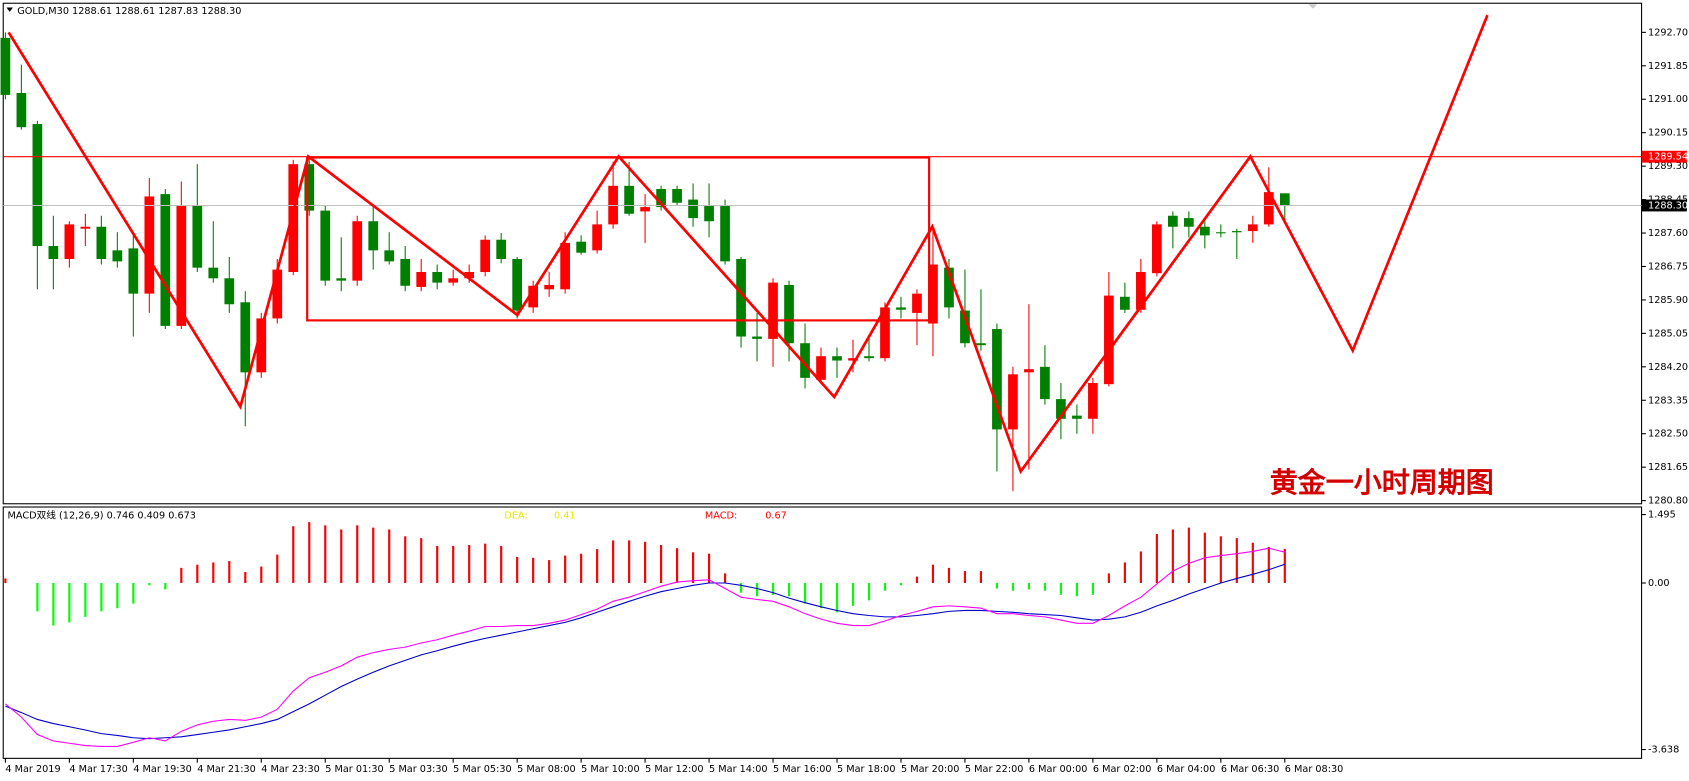  I want to click on y-tick-label: 1285.05, so click(1668, 333).